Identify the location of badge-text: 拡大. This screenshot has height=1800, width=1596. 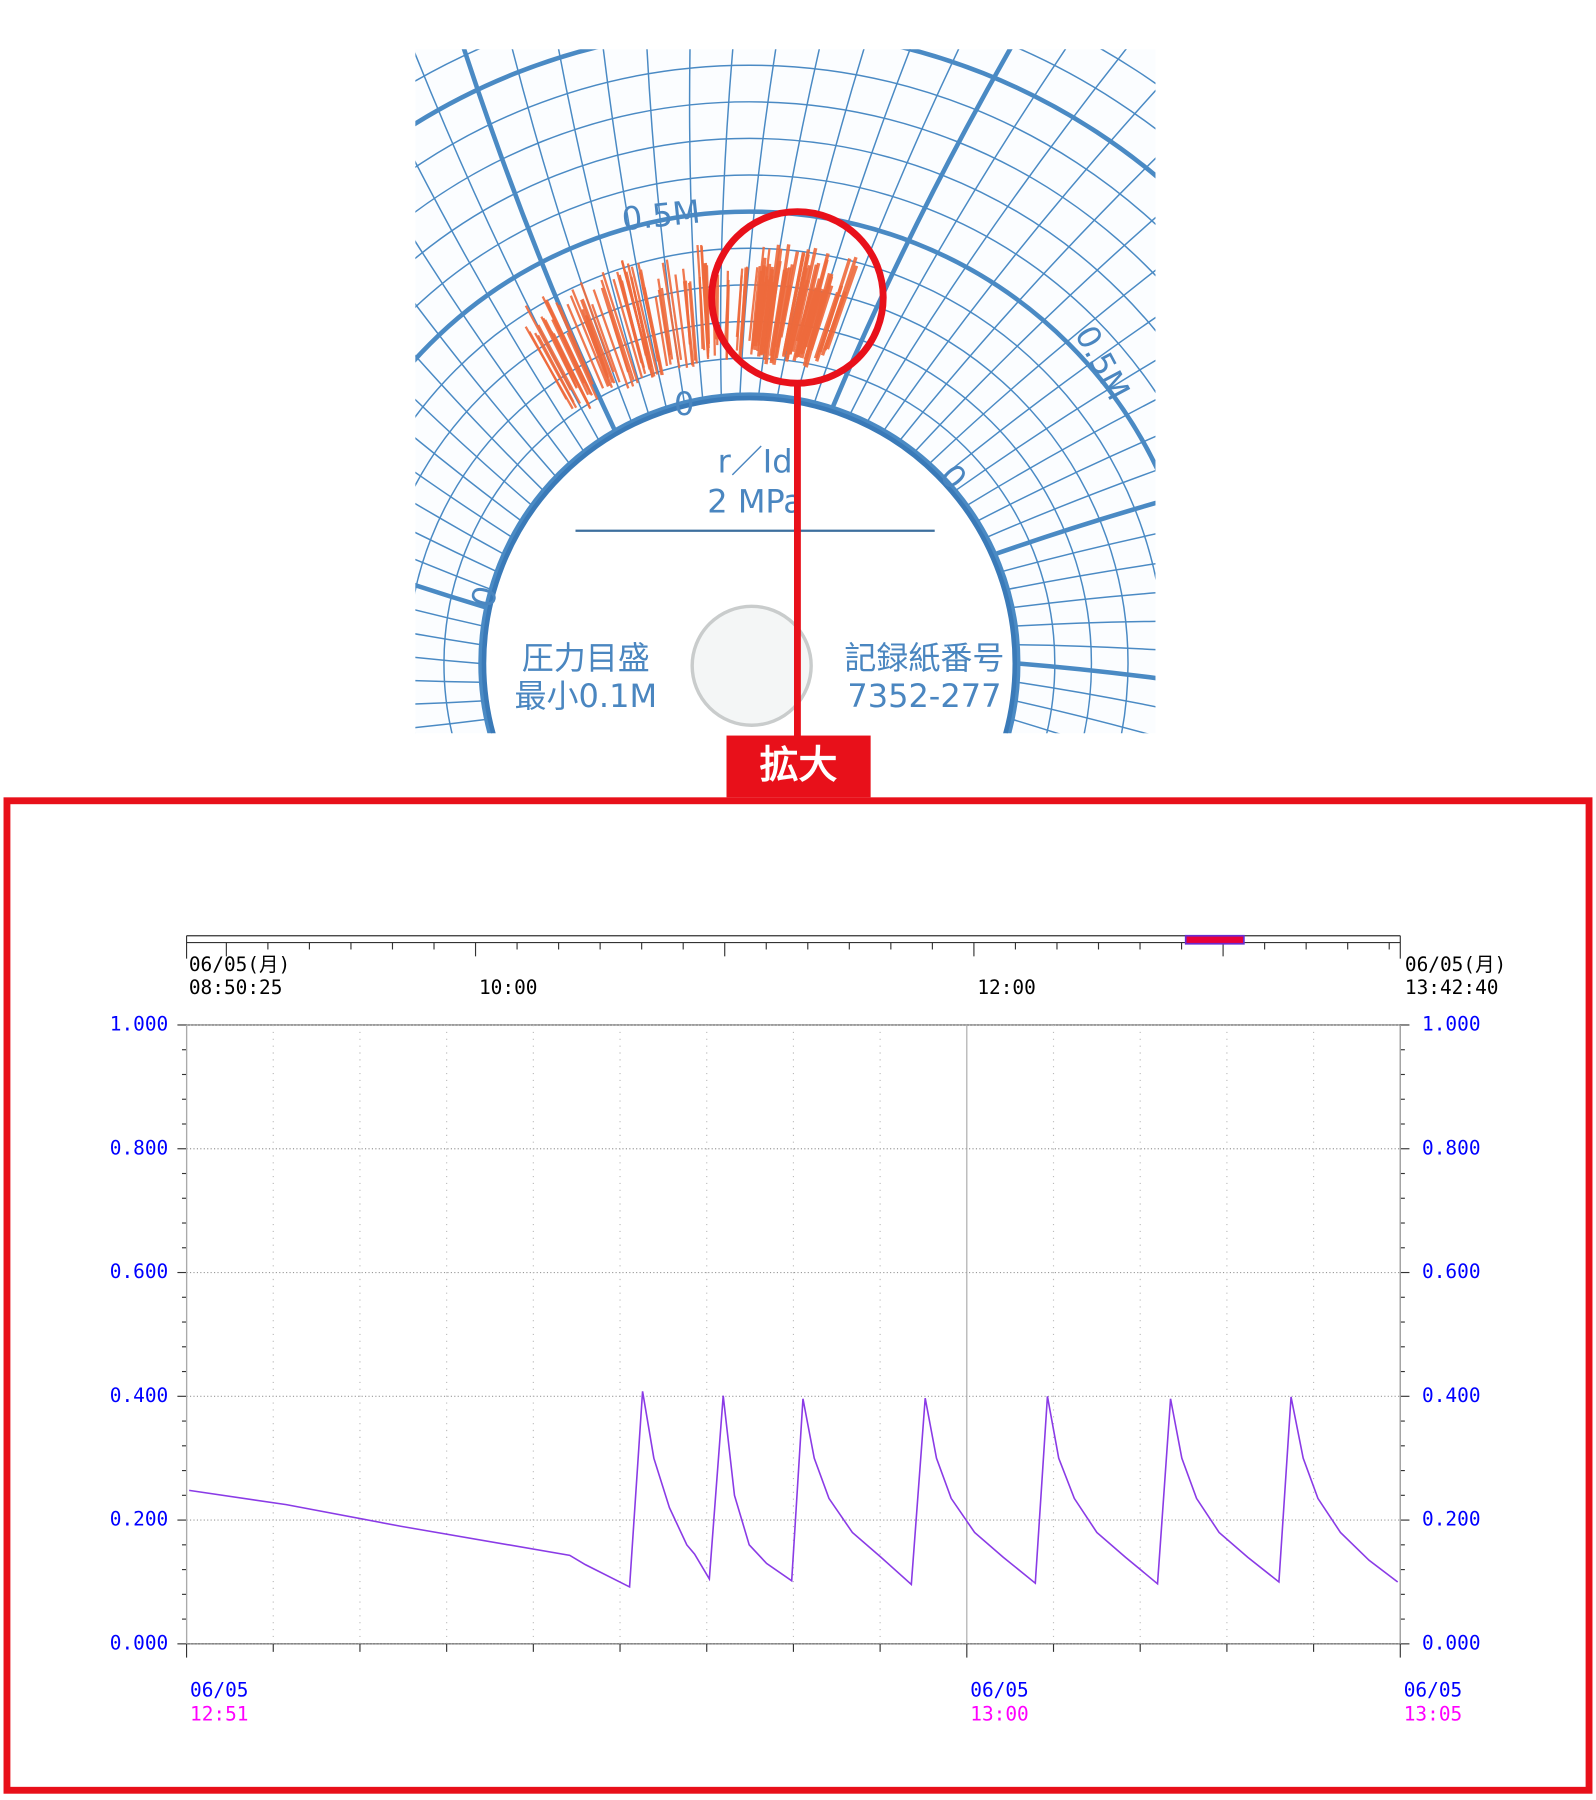
(799, 765).